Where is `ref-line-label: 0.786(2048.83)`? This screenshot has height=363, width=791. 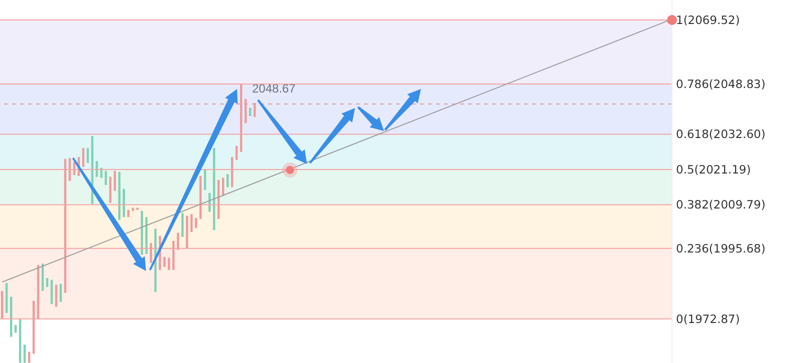
ref-line-label: 0.786(2048.83) is located at coordinates (721, 84).